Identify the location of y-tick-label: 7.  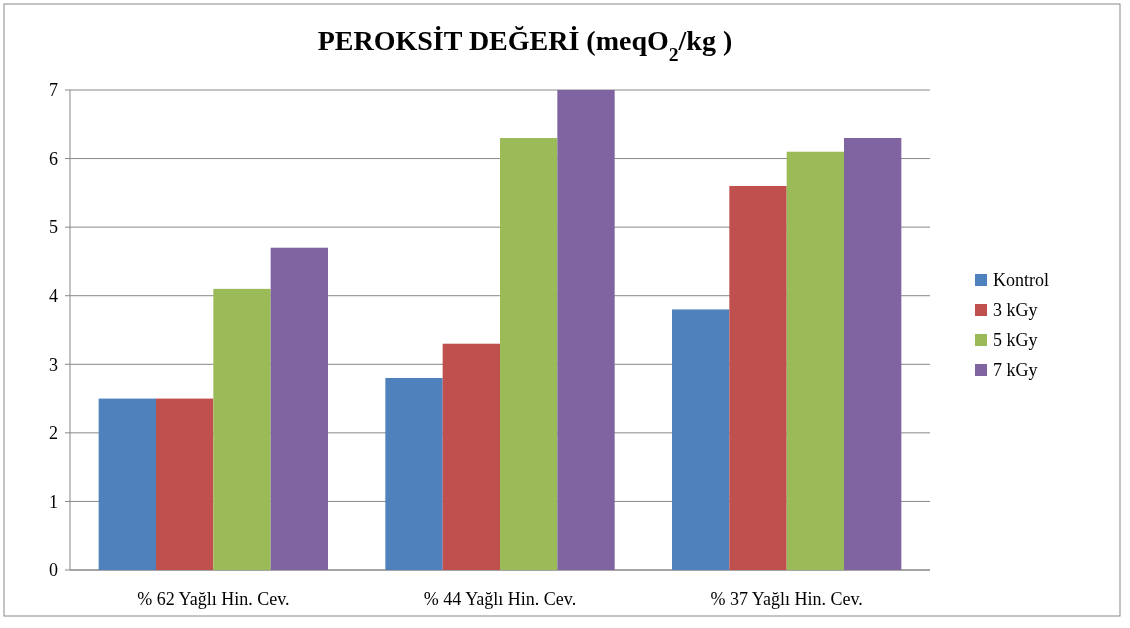
(53, 90).